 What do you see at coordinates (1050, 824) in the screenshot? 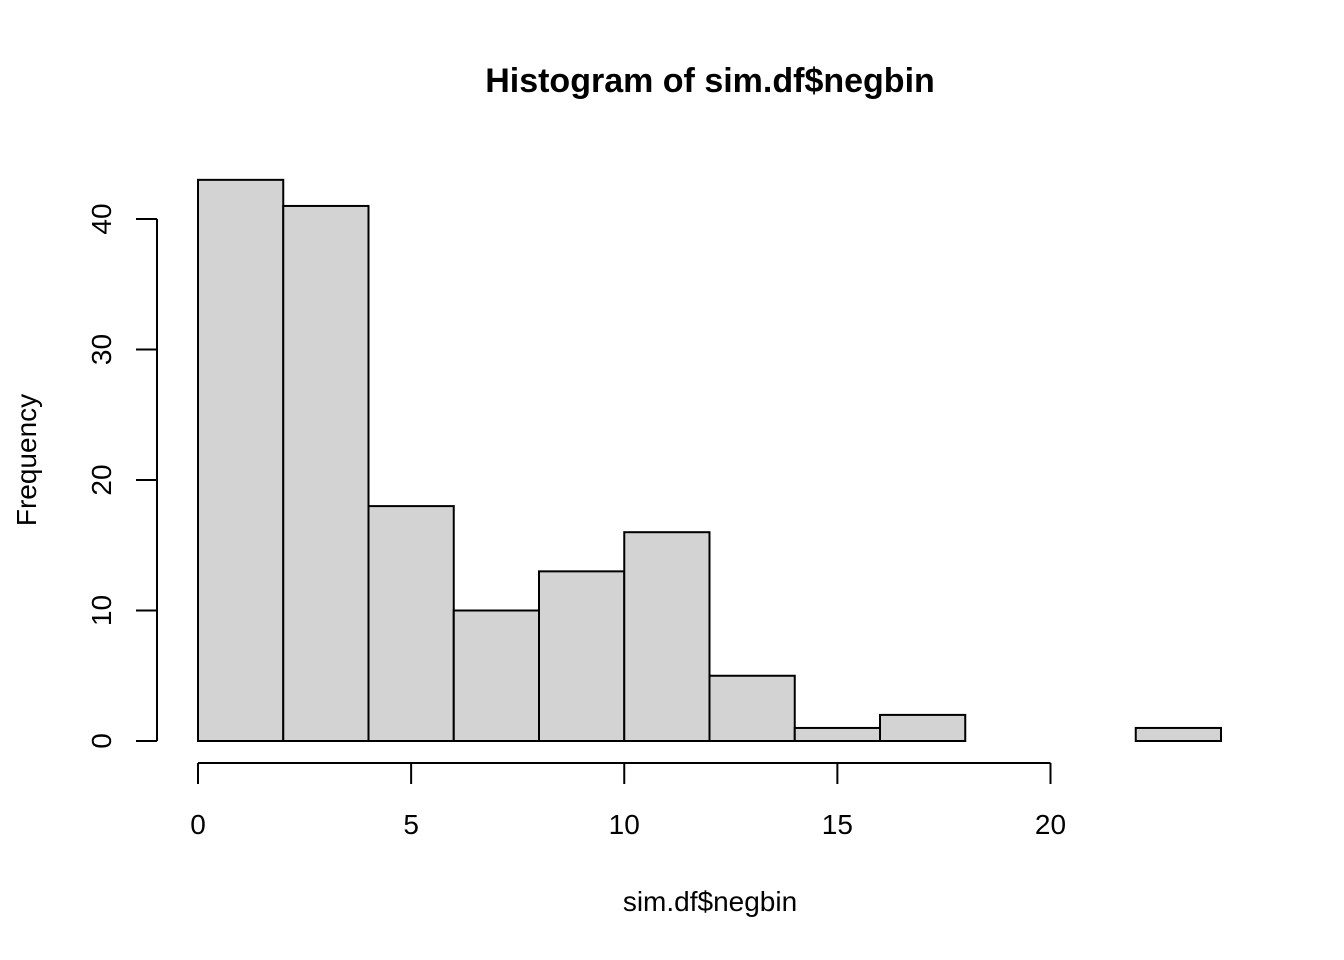
I see `x-tick-label: 20` at bounding box center [1050, 824].